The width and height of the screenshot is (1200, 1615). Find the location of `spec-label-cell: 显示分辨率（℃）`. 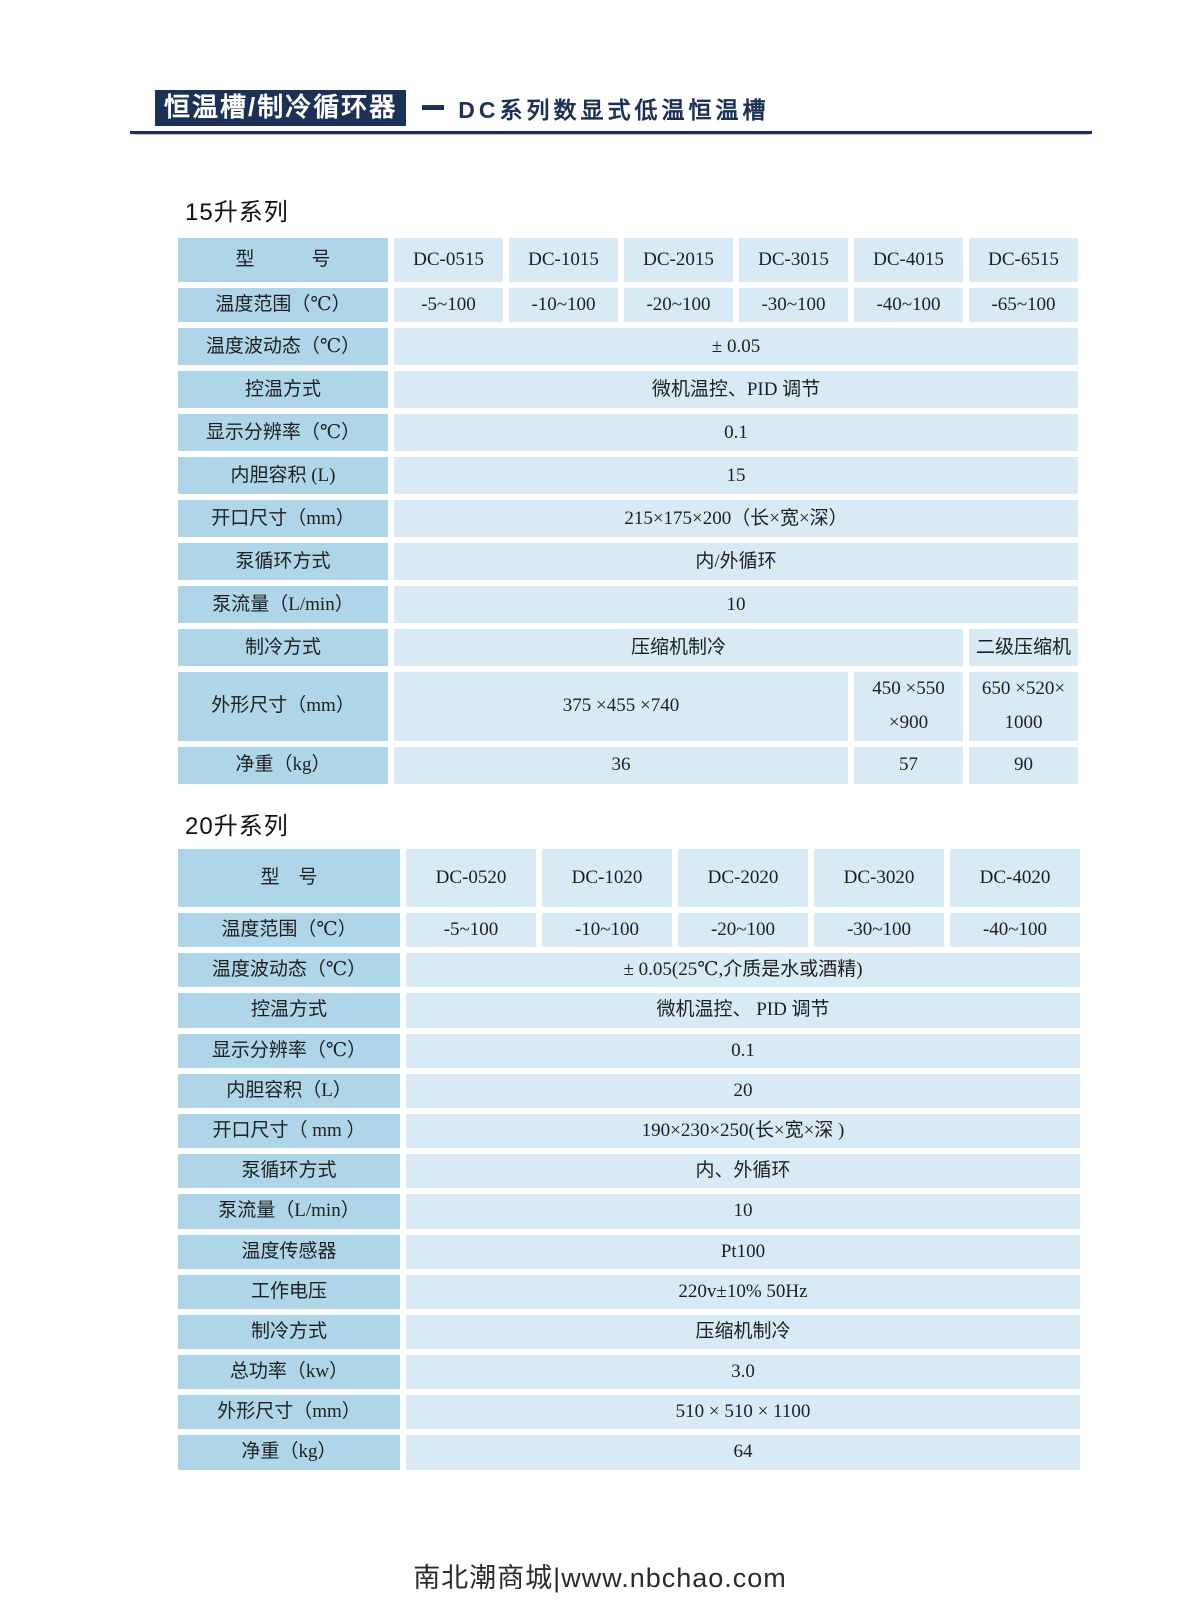

spec-label-cell: 显示分辨率（℃） is located at coordinates (289, 1050).